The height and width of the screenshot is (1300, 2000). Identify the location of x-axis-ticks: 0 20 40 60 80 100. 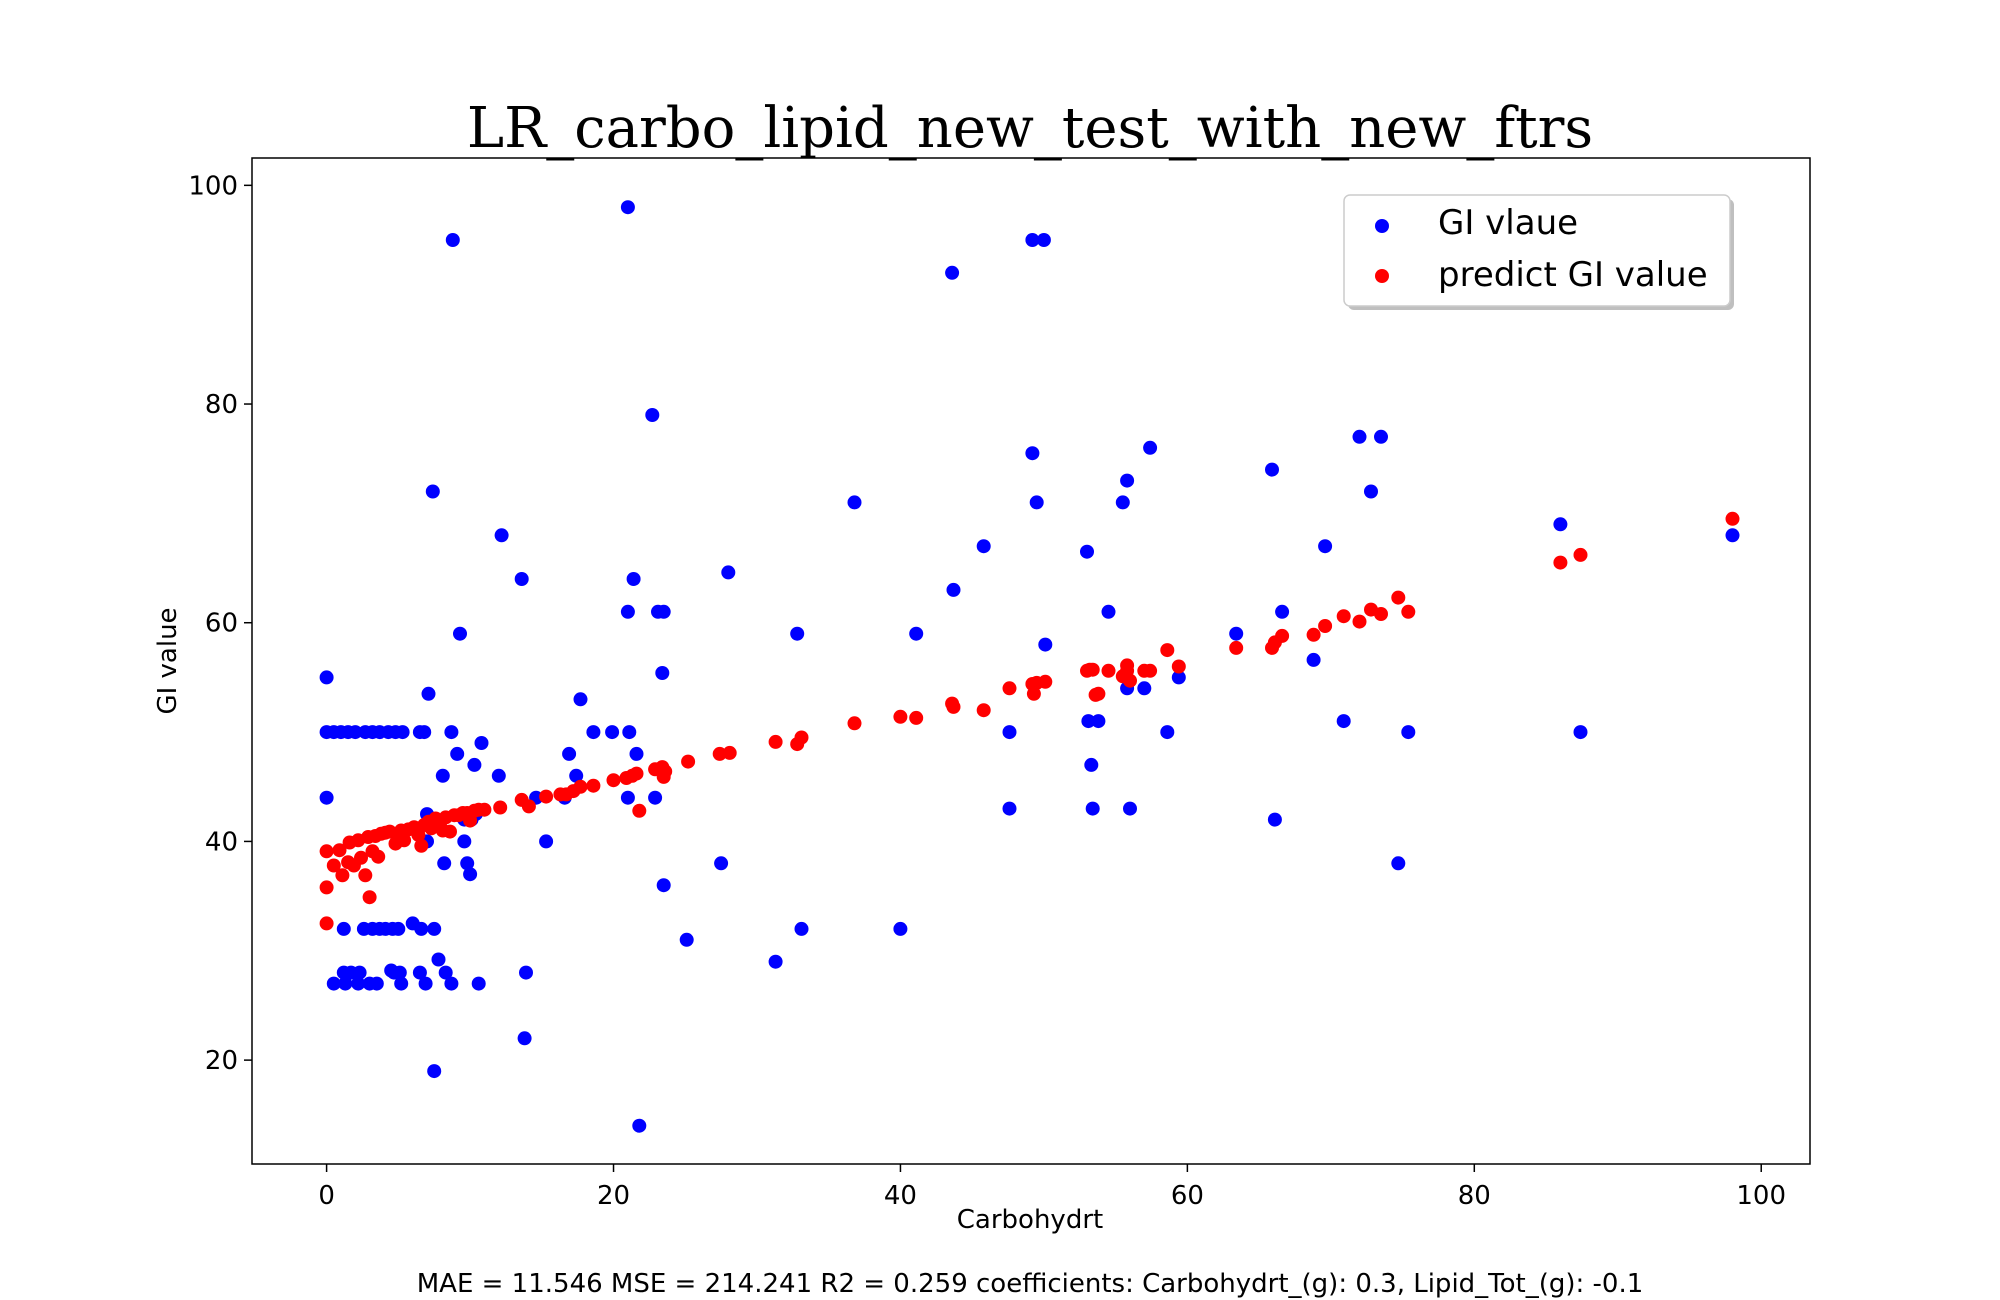
(1052, 1187).